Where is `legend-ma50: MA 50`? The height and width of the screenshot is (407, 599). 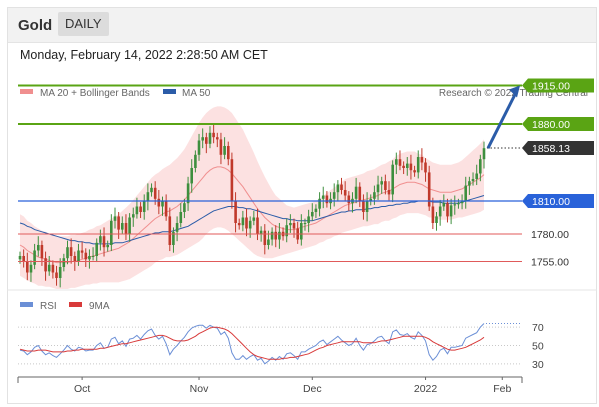
legend-ma50: MA 50 is located at coordinates (196, 93).